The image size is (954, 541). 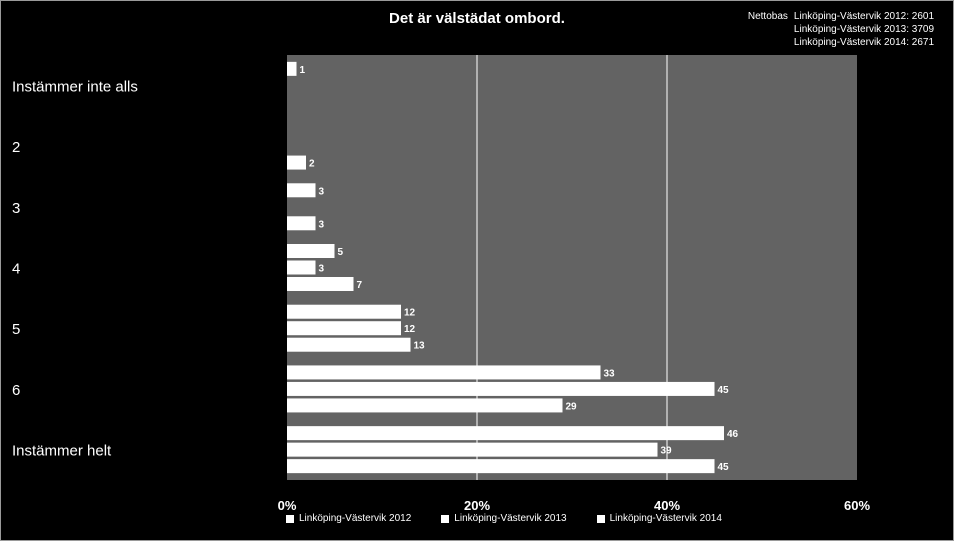 What do you see at coordinates (667, 451) in the screenshot?
I see `data-label: 39` at bounding box center [667, 451].